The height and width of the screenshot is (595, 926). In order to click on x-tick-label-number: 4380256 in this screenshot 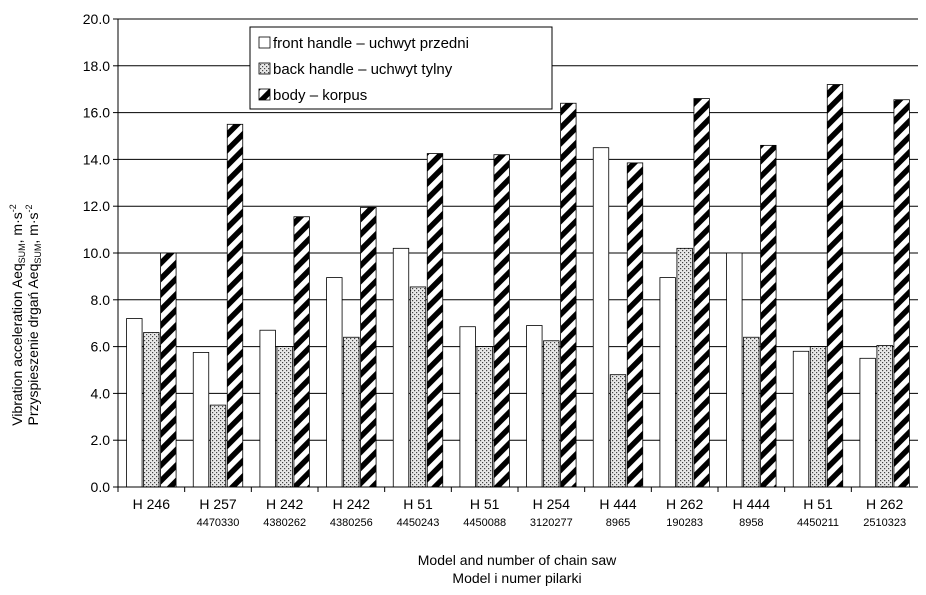, I will do `click(351, 523)`.